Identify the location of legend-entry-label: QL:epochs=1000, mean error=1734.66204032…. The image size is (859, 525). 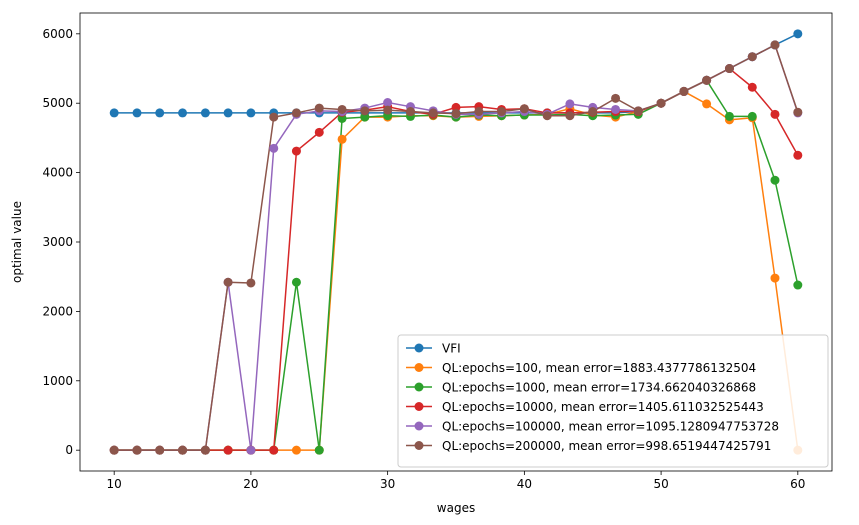
(599, 388).